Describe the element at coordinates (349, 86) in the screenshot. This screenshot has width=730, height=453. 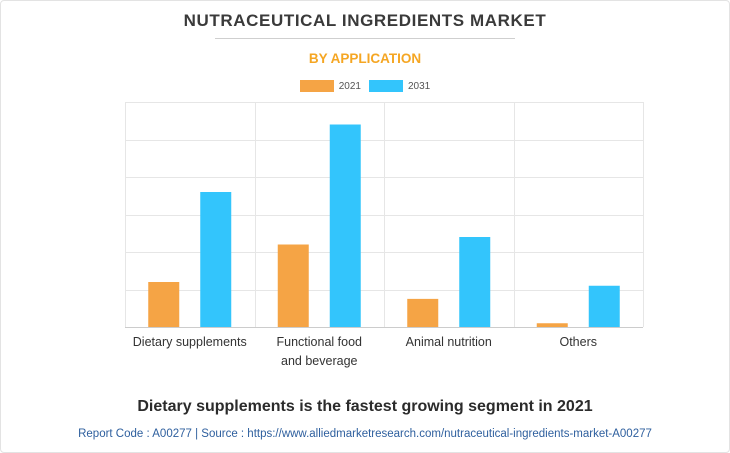
I see `legend-label-2021: 2021` at that location.